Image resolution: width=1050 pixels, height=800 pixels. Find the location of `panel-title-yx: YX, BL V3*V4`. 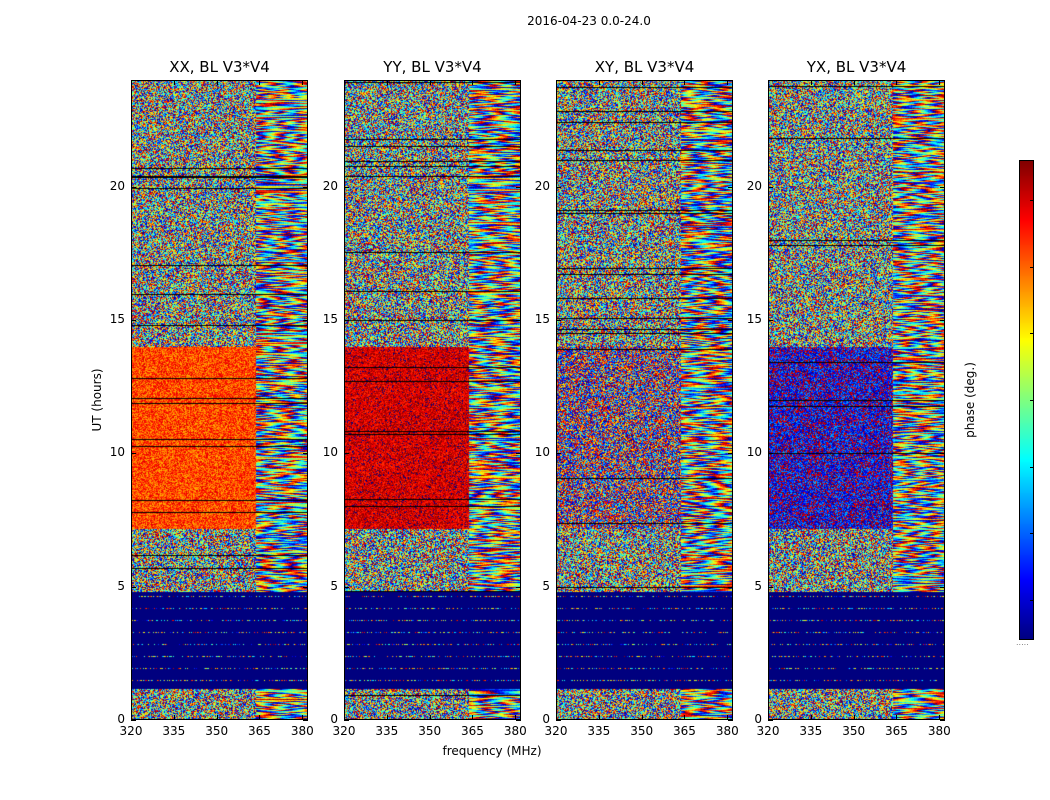

panel-title-yx: YX, BL V3*V4 is located at coordinates (856, 67).